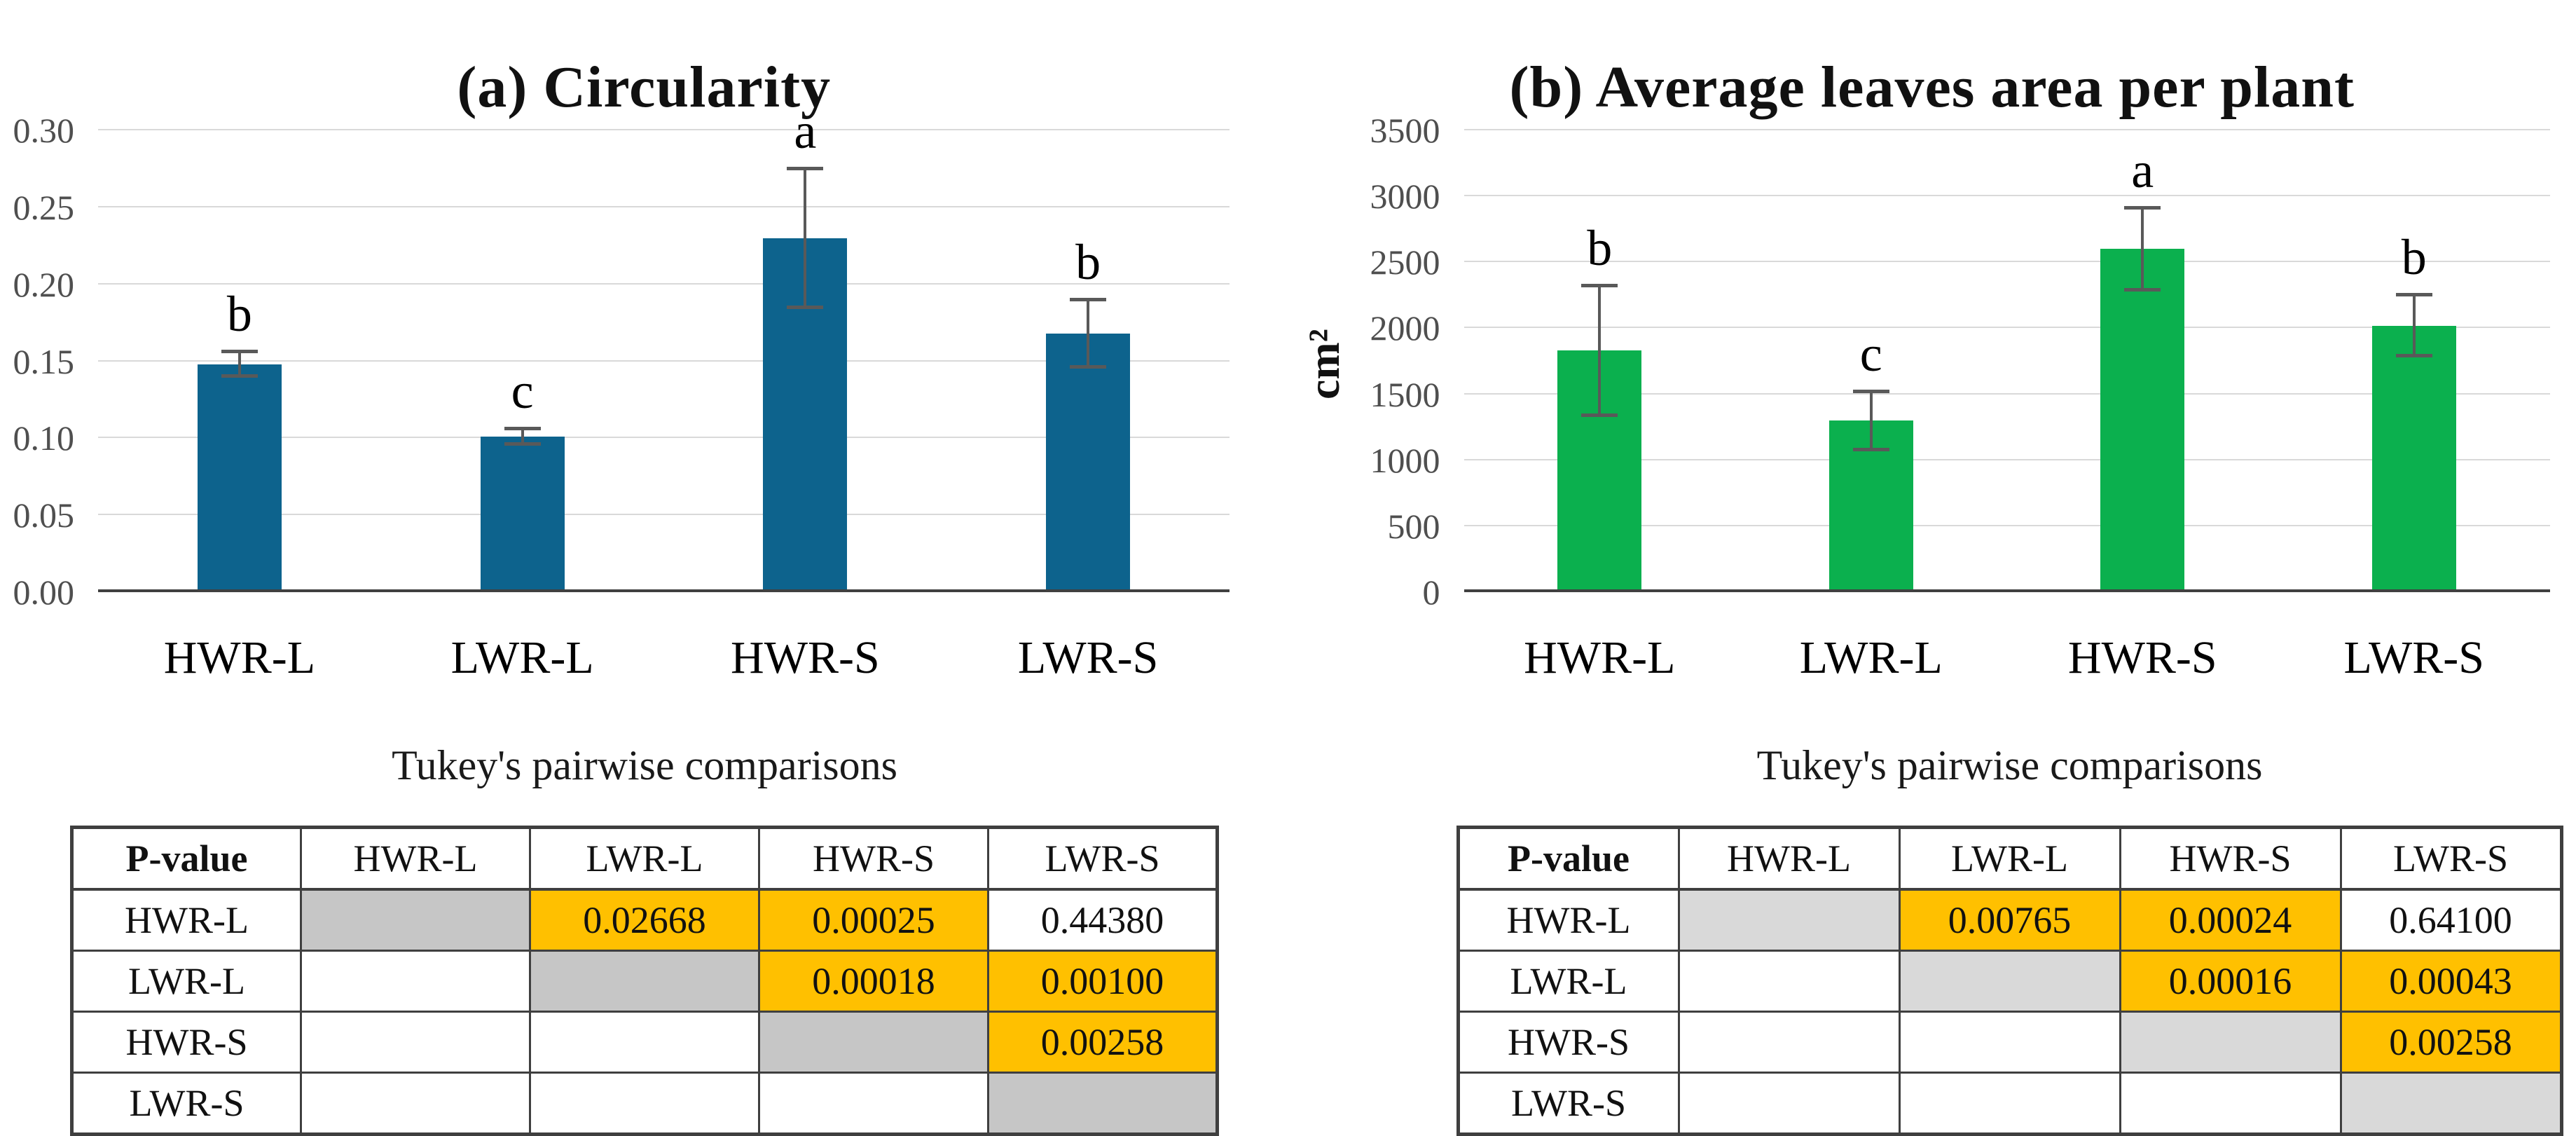 The width and height of the screenshot is (2576, 1136). Describe the element at coordinates (1405, 262) in the screenshot. I see `y-tick-label: 2500` at that location.